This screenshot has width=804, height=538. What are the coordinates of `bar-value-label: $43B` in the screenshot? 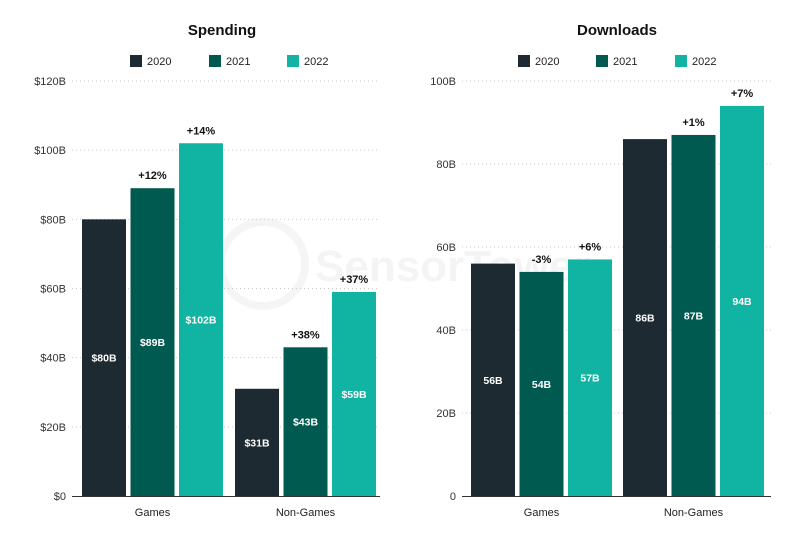 It's located at (306, 423).